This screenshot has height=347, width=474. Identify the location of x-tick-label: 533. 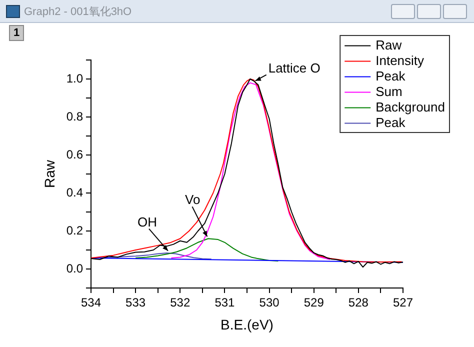
(136, 303).